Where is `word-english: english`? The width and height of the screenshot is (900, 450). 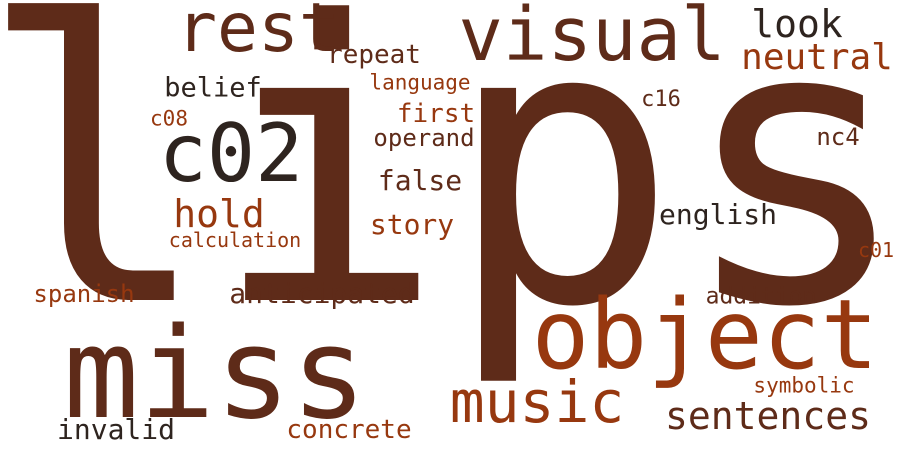
word-english: english is located at coordinates (718, 214).